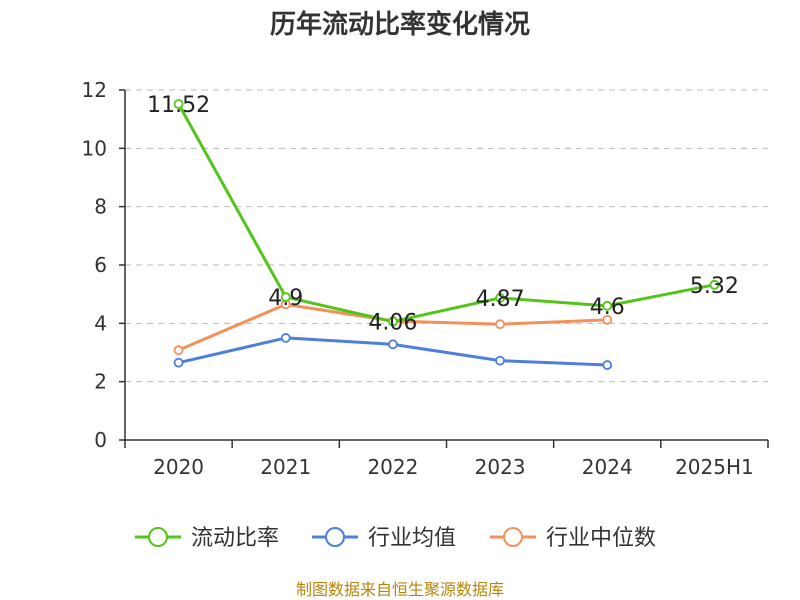 Image resolution: width=800 pixels, height=600 pixels. I want to click on source-note: 制图数据来自恒生聚源数据库, so click(400, 589).